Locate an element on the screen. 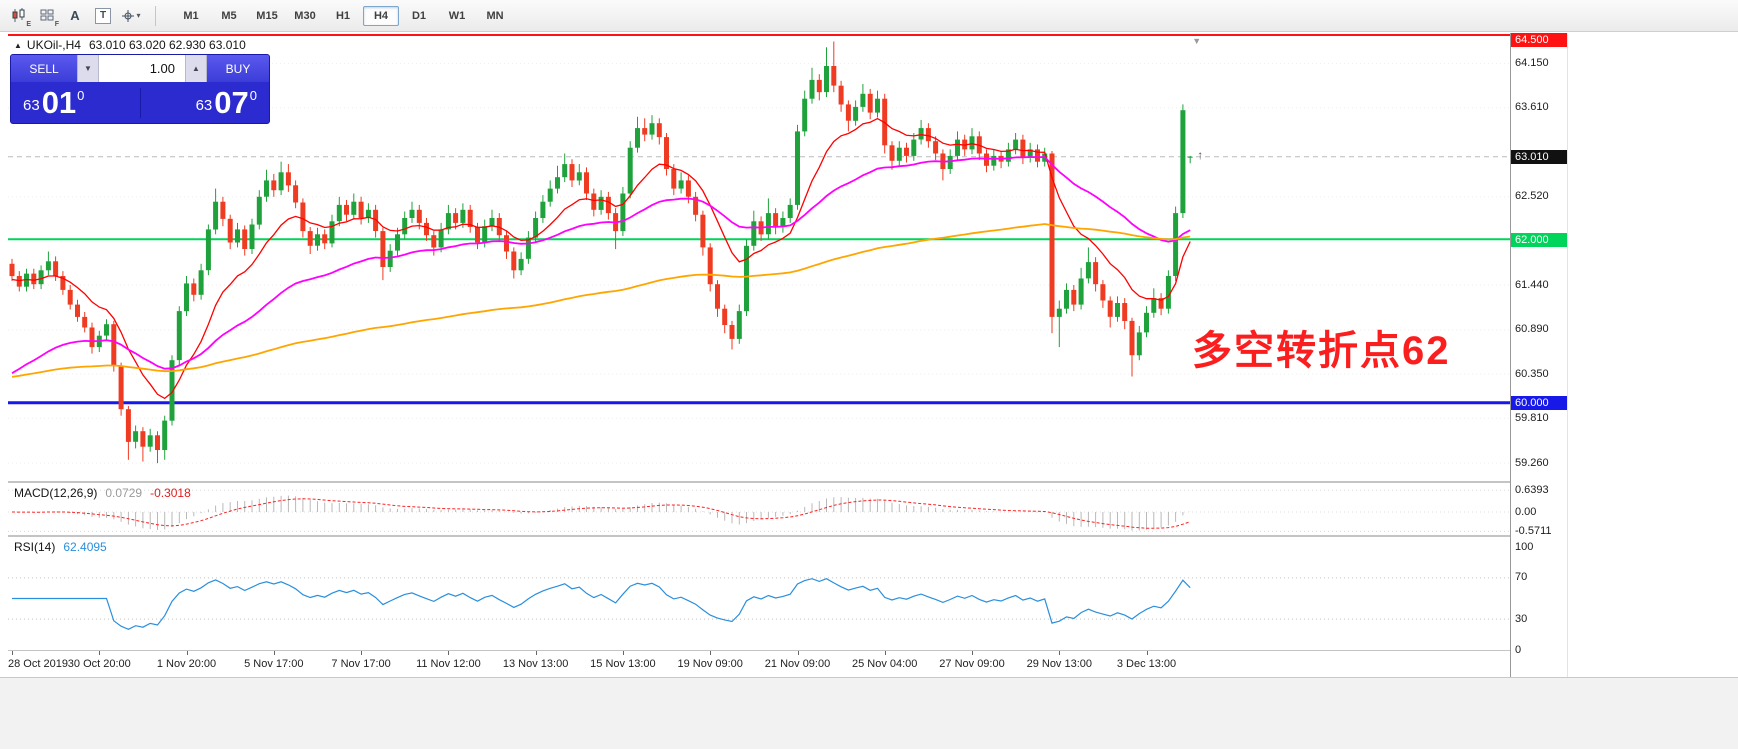 The image size is (1738, 749). price-badge: 60.000 is located at coordinates (1539, 403).